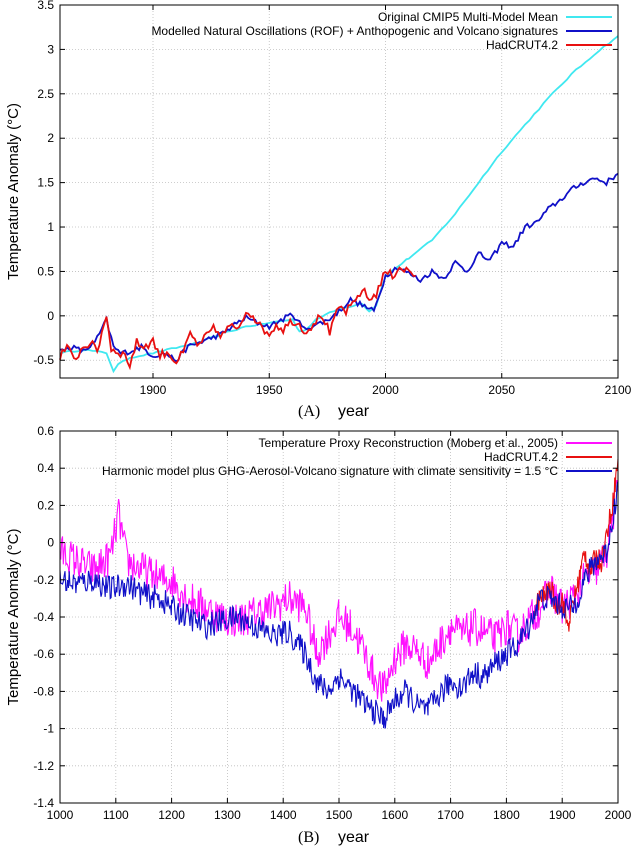 The width and height of the screenshot is (632, 850). I want to click on y-tick-label: -0.5, so click(43, 360).